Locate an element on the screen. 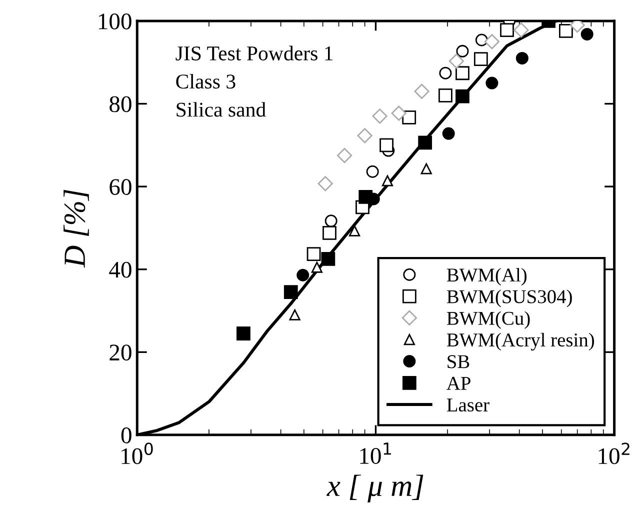 The width and height of the screenshot is (632, 524). legend-label: AP is located at coordinates (458, 383).